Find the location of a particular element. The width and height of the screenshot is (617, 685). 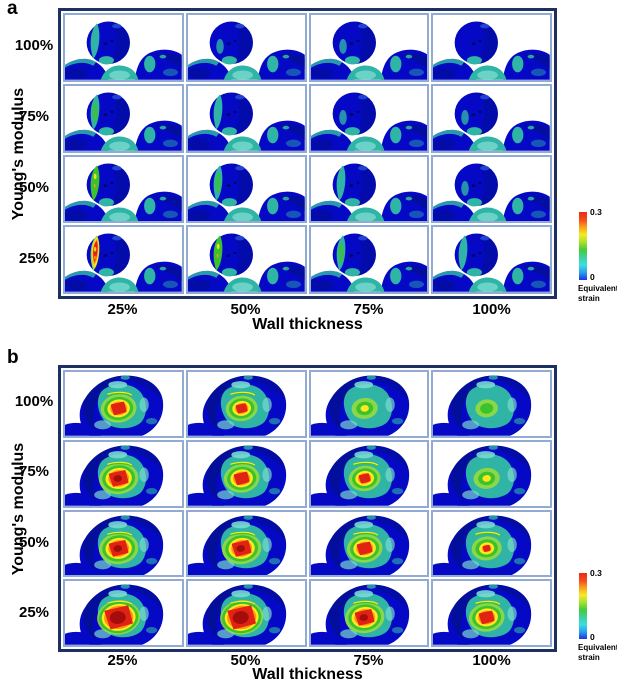

fea-cell-a-r2-c1 is located at coordinates (246, 189).